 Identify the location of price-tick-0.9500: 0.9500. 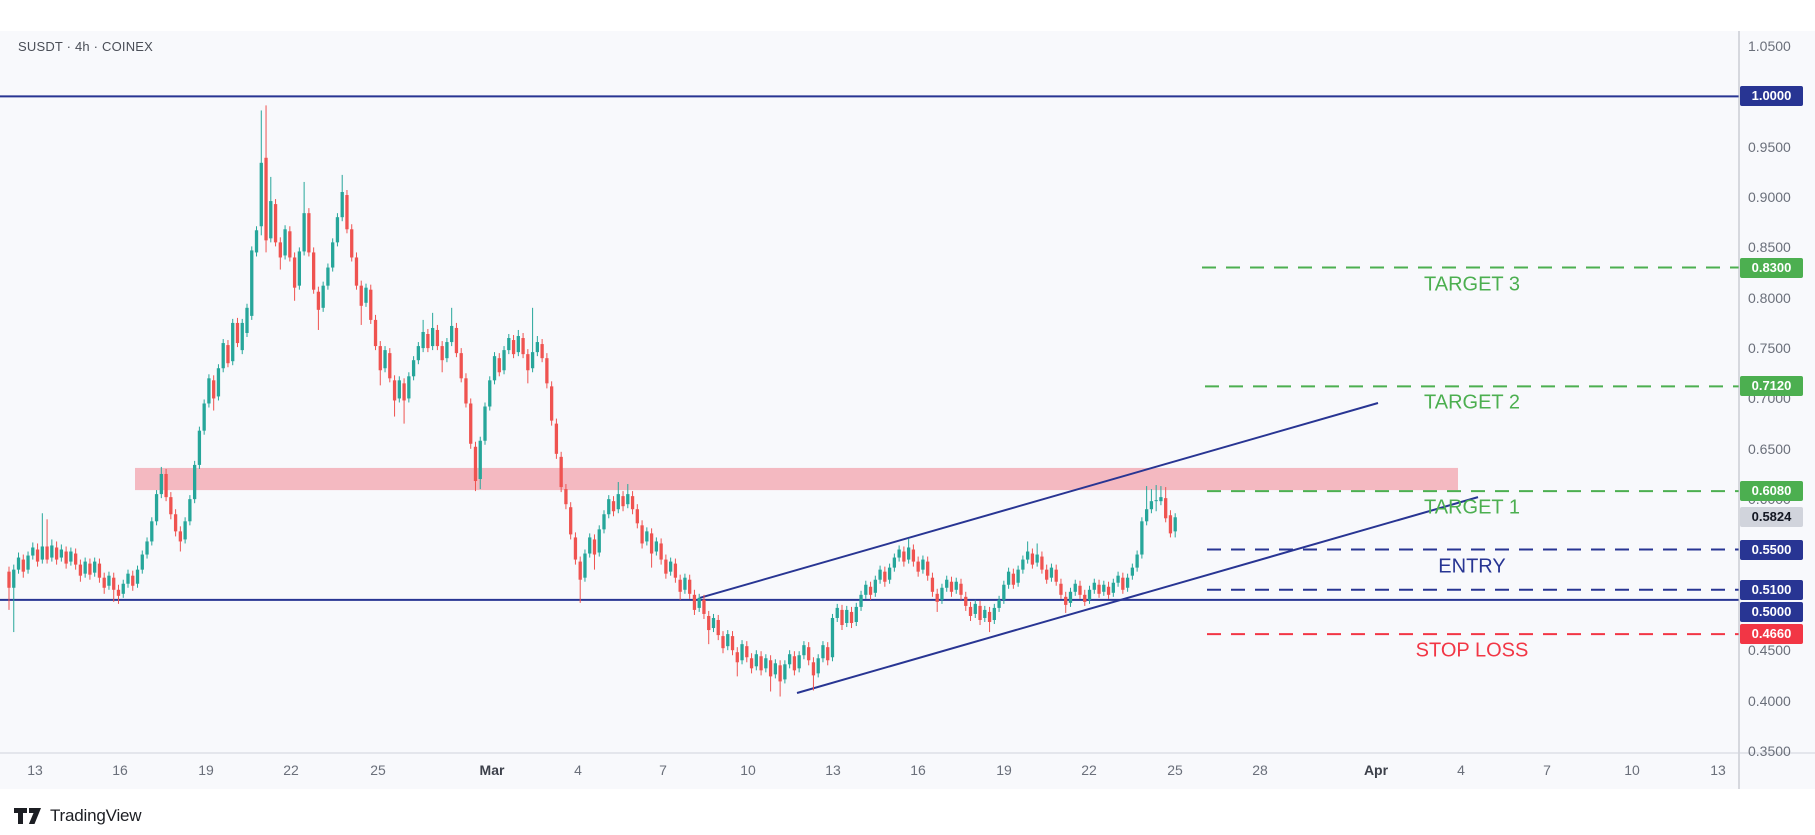
(1769, 146).